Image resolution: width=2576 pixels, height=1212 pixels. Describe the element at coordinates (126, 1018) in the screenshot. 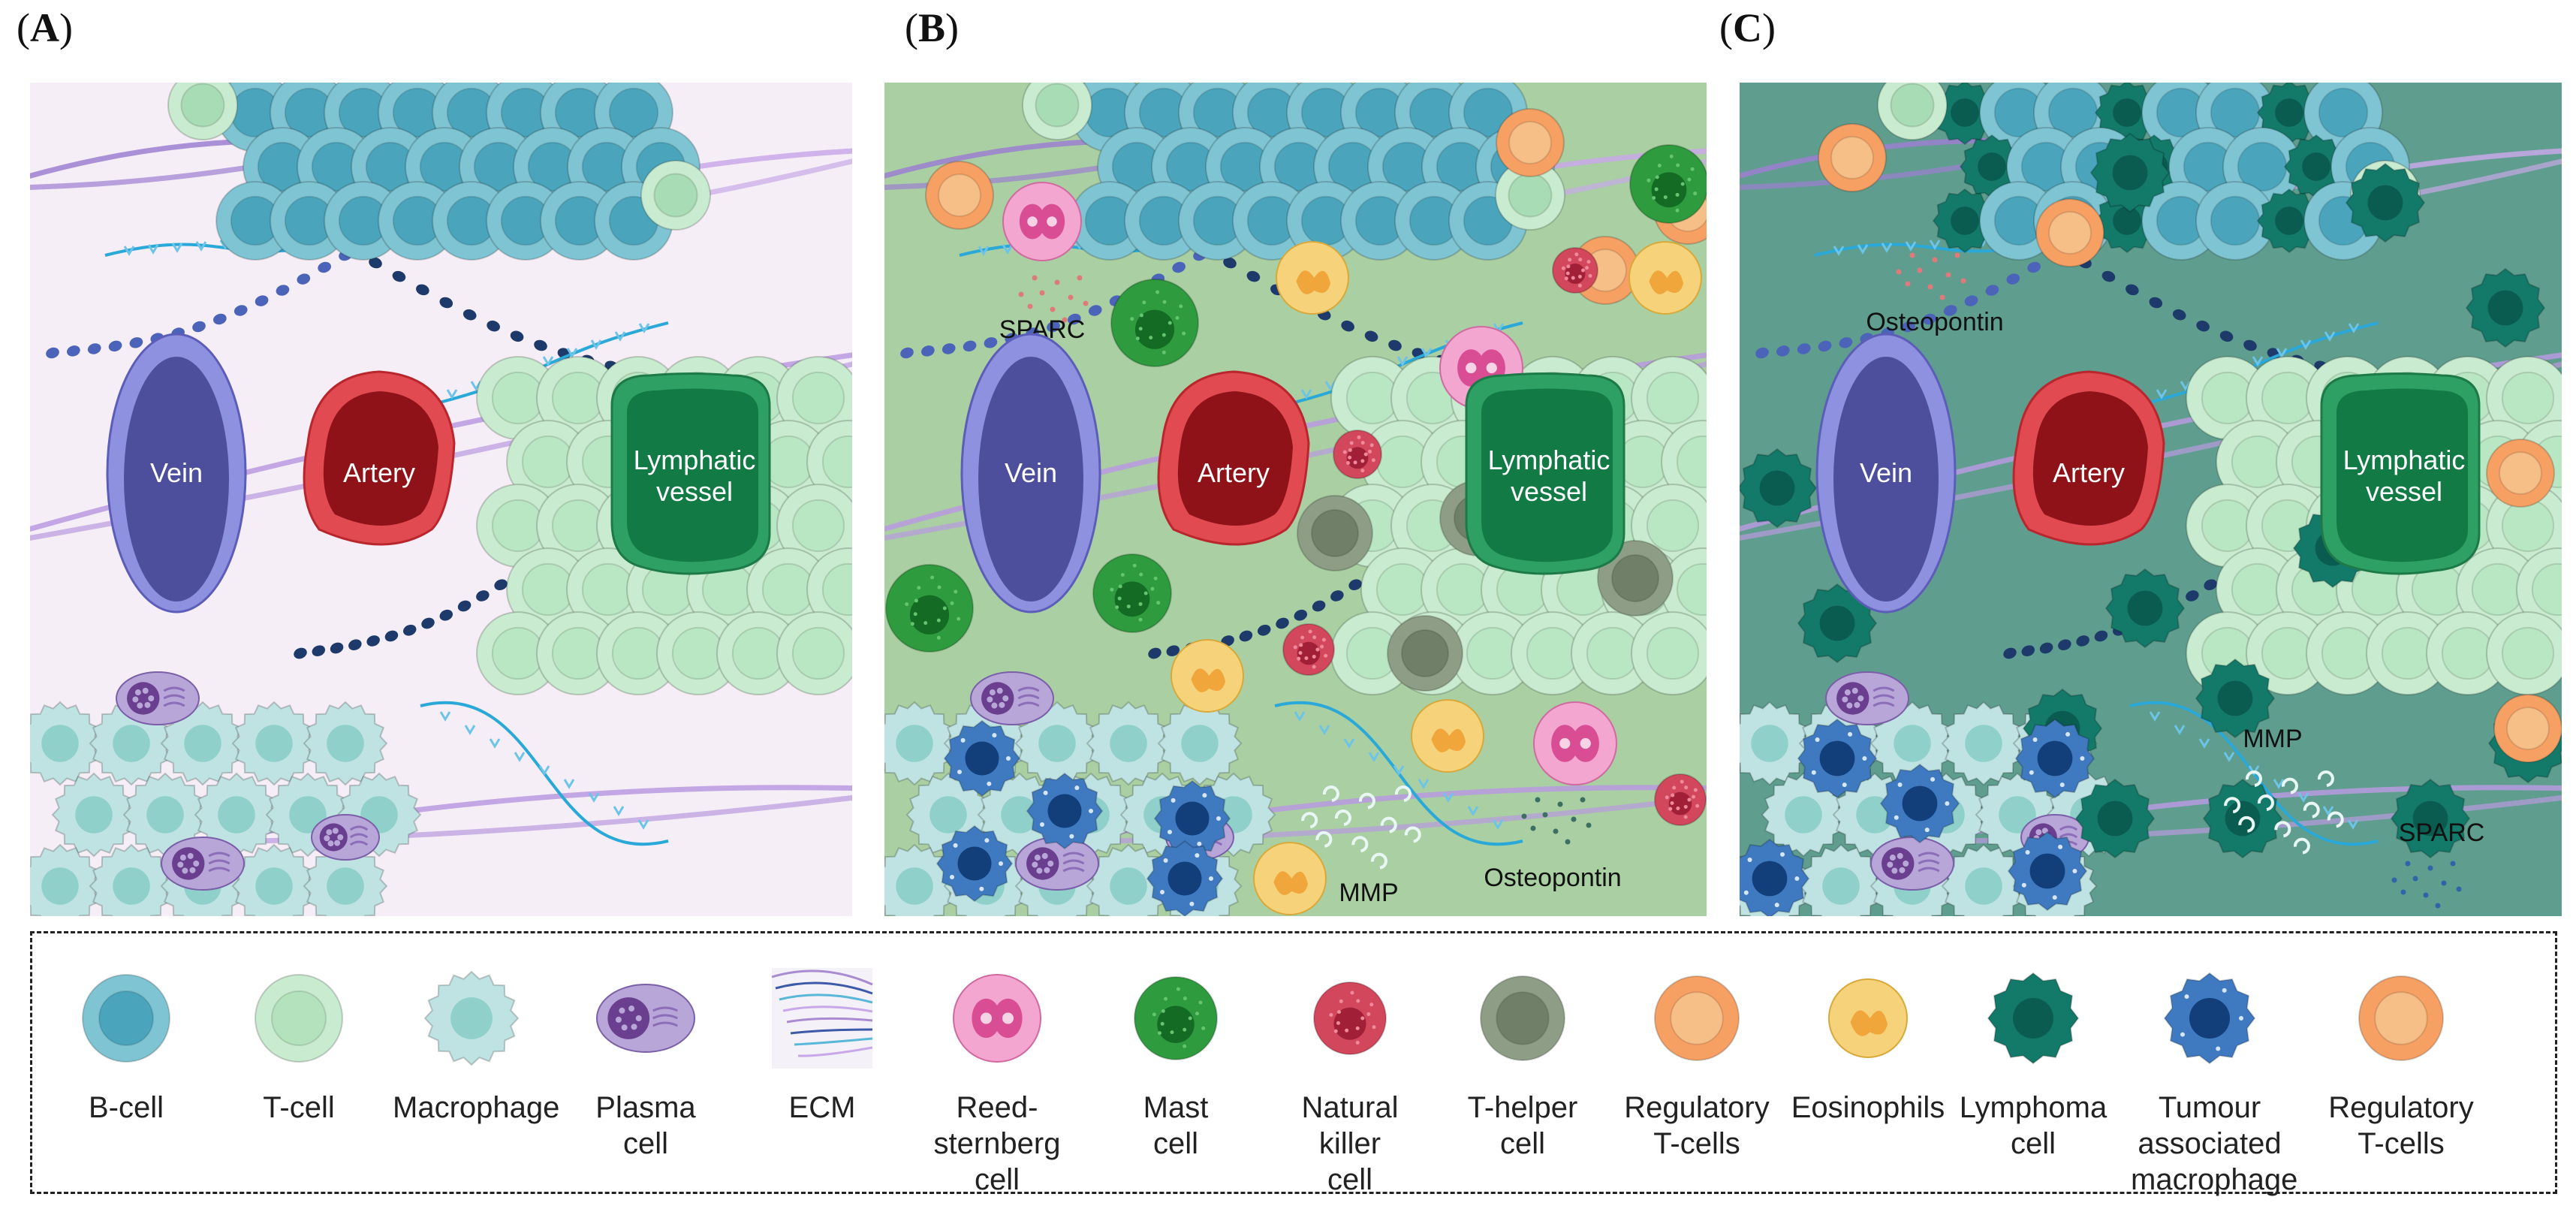

I see `b-cell-icon` at that location.